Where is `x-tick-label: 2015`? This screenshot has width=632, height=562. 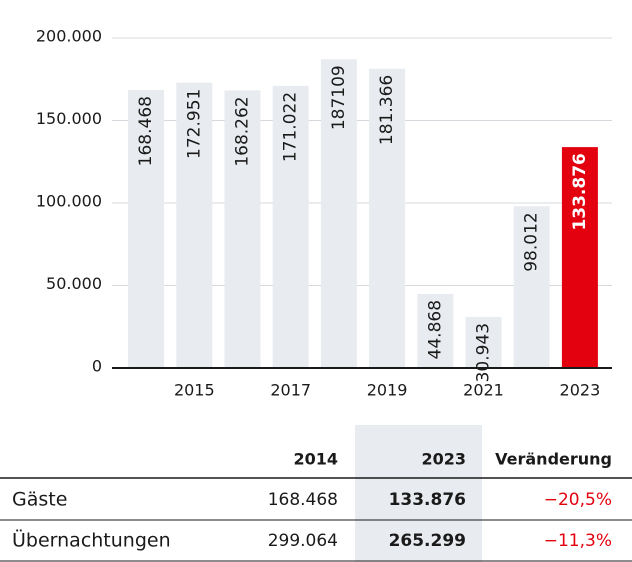
x-tick-label: 2015 is located at coordinates (194, 390).